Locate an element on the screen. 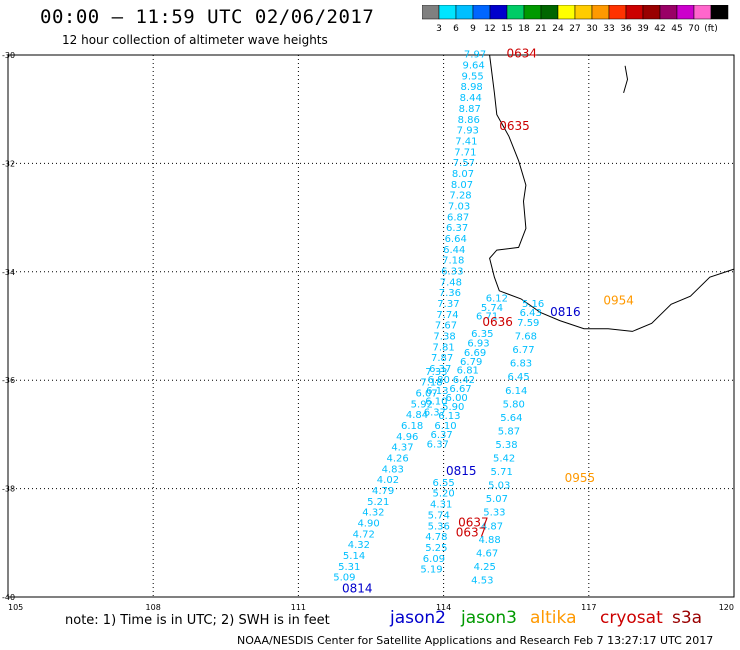 The width and height of the screenshot is (740, 650). pass-time-label: 0815 is located at coordinates (461, 471).